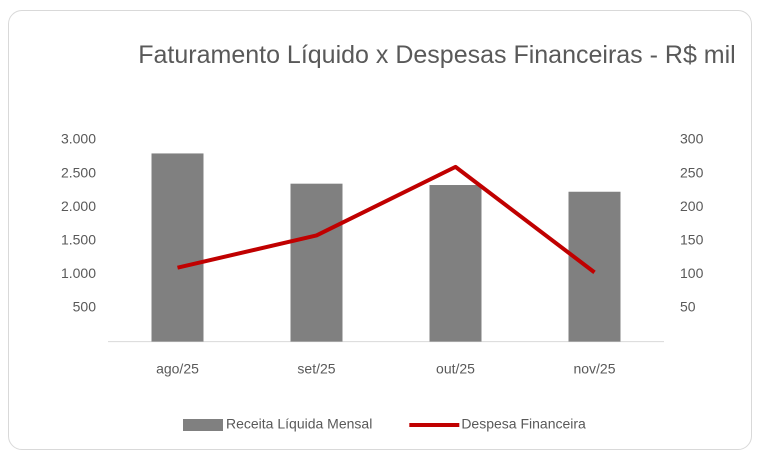 The width and height of the screenshot is (764, 456). Describe the element at coordinates (692, 273) in the screenshot. I see `y2-tick-label: 100` at that location.